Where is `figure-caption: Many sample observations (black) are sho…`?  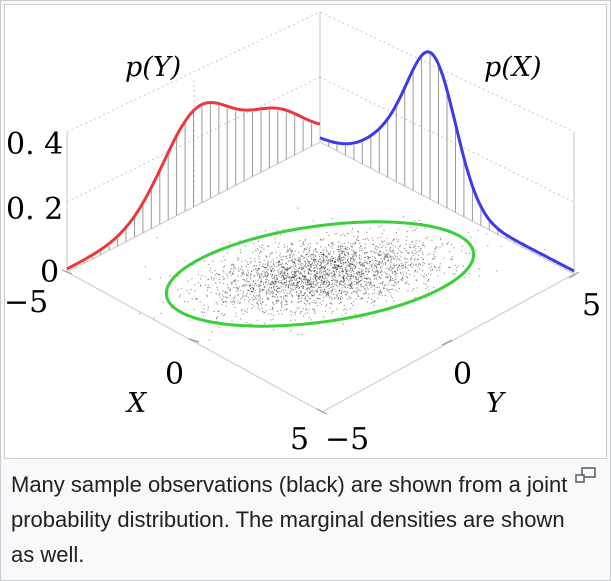 figure-caption: Many sample observations (black) are sho… is located at coordinates (289, 519).